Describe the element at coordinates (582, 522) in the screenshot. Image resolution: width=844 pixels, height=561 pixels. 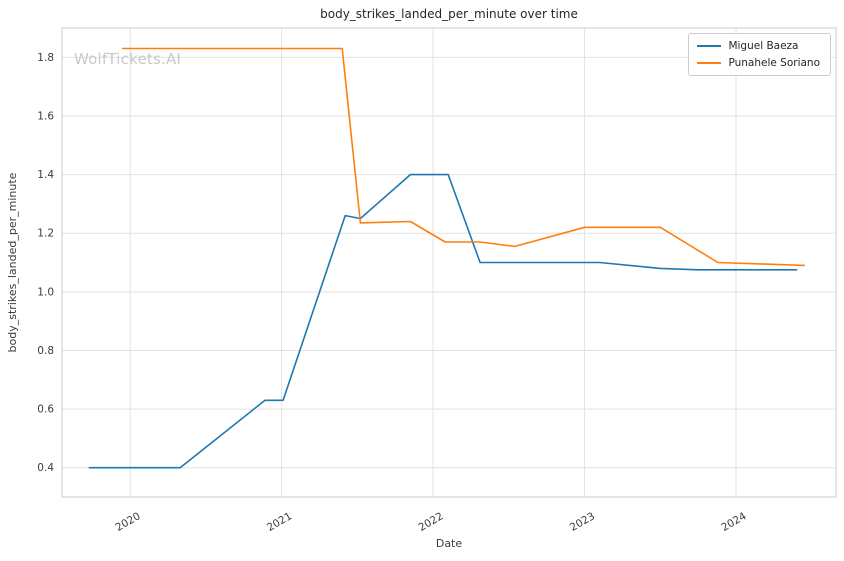
I see `x-tick-label: 2023` at that location.